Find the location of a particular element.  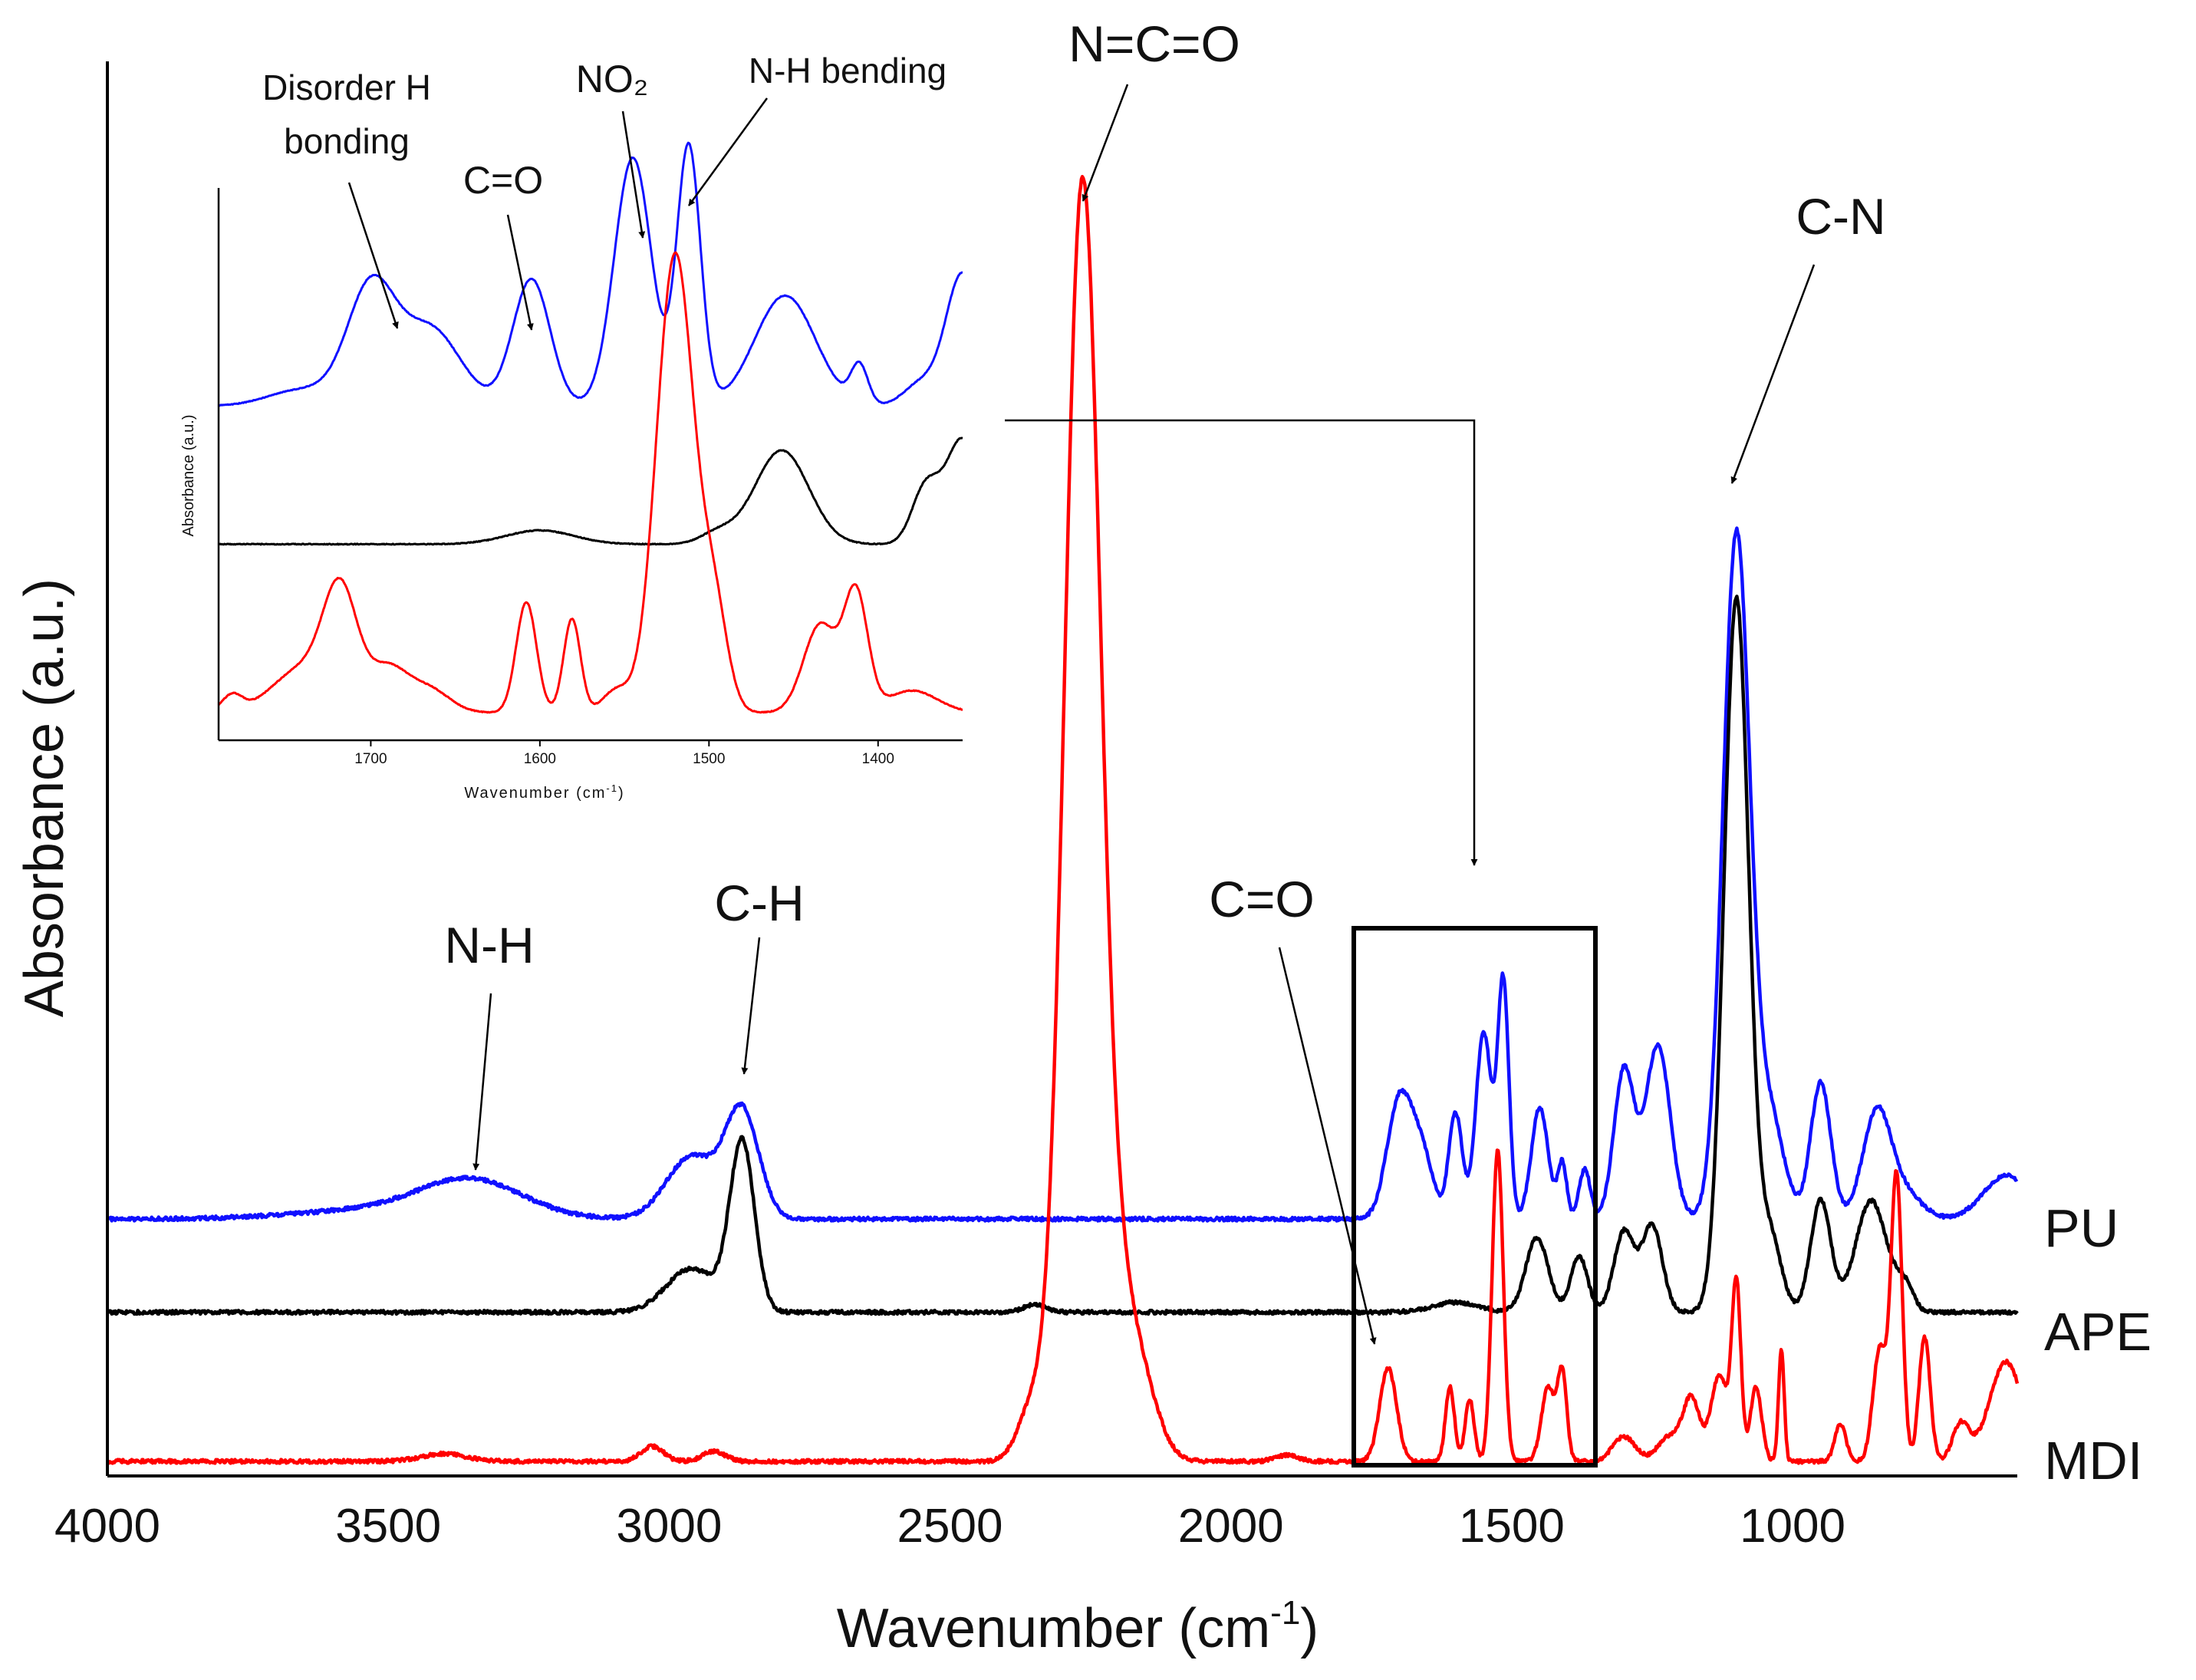

inset-tick-label-1600: 1600 is located at coordinates (540, 759).